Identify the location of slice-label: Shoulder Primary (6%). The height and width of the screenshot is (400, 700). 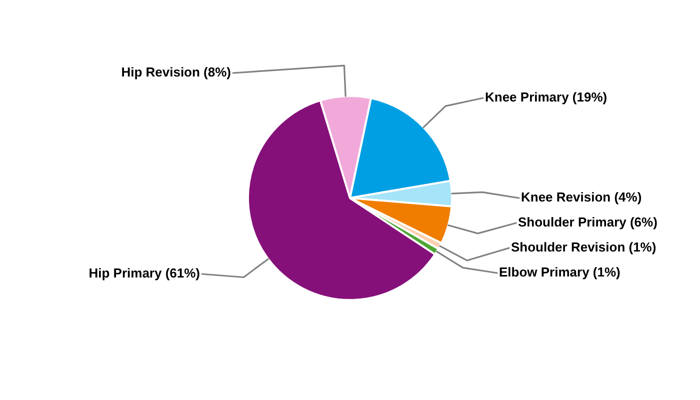
(588, 222).